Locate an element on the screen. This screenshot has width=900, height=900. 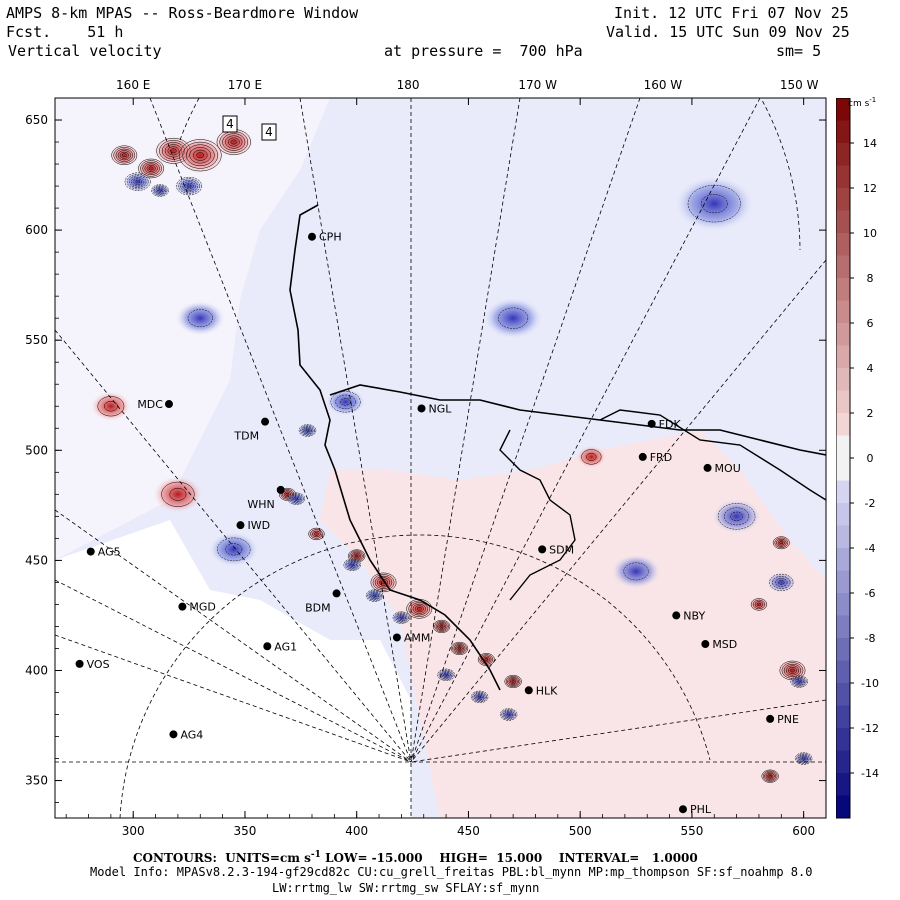
colorbar-tick-label: -12 is located at coordinates (870, 728).